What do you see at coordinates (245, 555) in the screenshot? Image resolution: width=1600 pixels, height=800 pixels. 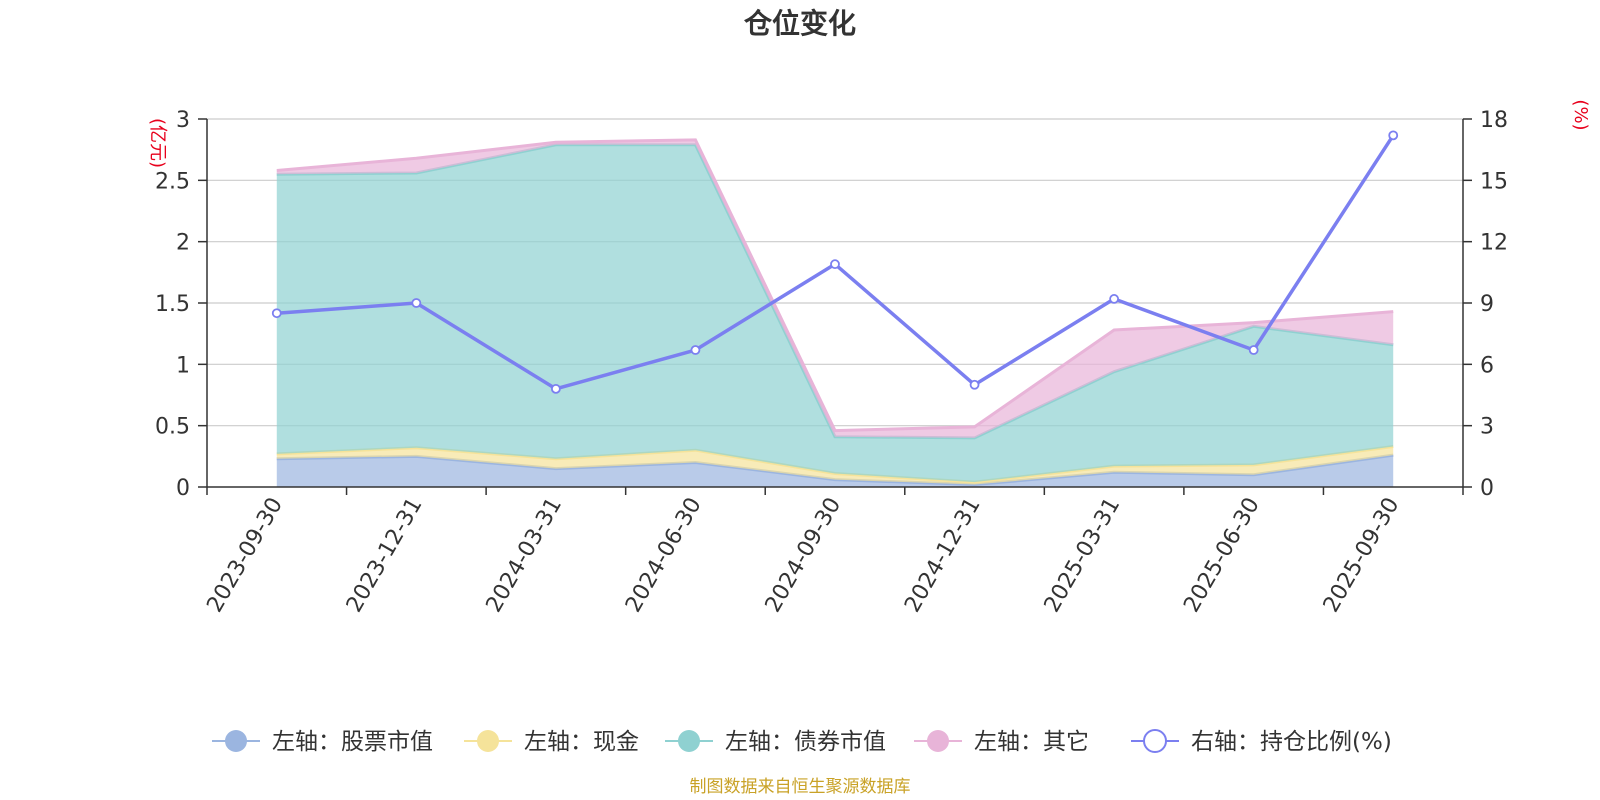 I see `x-tick-label: 2023-09-30` at bounding box center [245, 555].